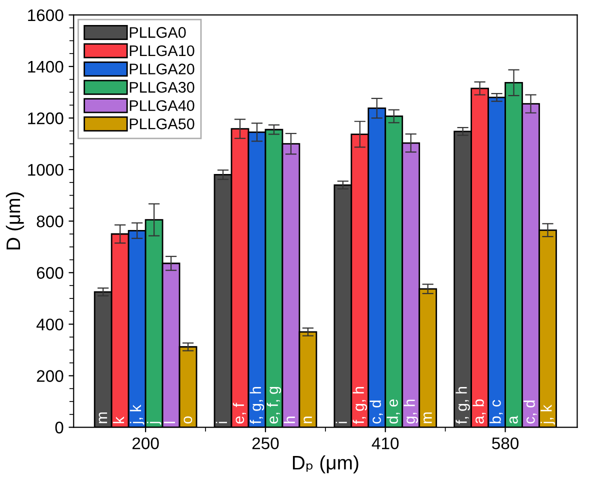 The width and height of the screenshot is (589, 498). Describe the element at coordinates (411, 412) in the screenshot. I see `data-label: g, h` at that location.